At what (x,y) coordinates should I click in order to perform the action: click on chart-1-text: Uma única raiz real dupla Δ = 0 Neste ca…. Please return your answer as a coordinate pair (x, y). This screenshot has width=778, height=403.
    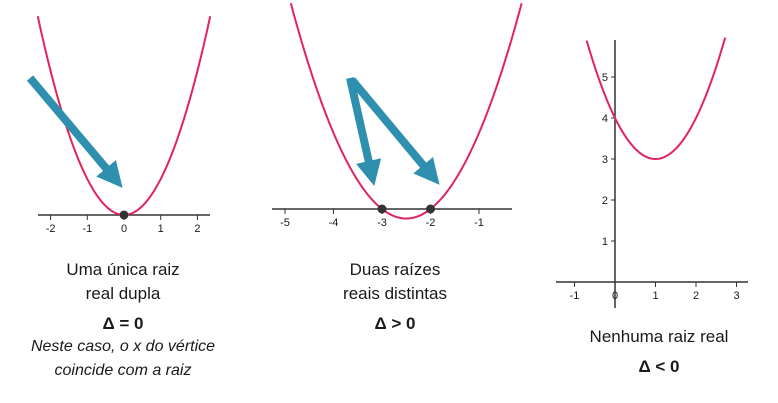
    Looking at the image, I should click on (123, 320).